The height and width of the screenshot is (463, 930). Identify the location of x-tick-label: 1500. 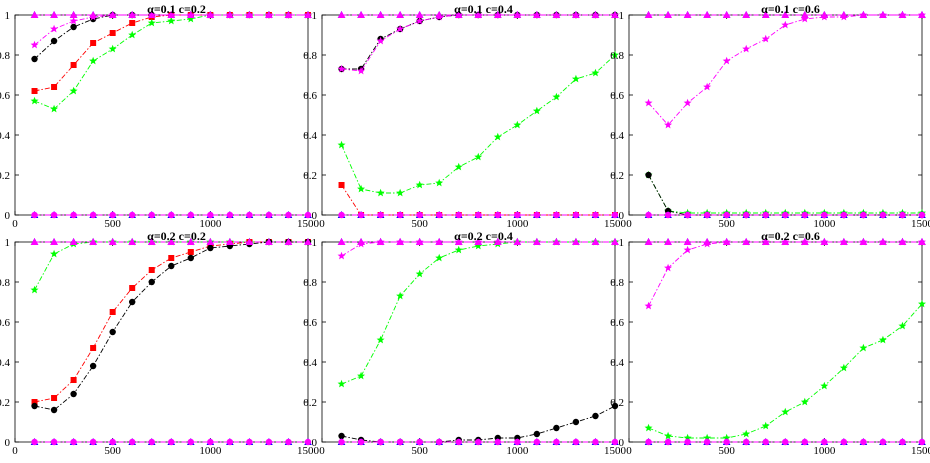
(615, 224).